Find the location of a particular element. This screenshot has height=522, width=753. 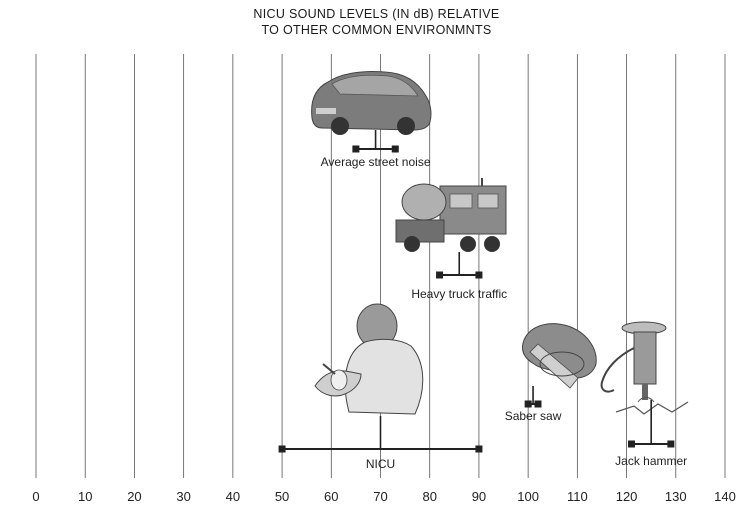

x-tick-label: 40 is located at coordinates (233, 496).